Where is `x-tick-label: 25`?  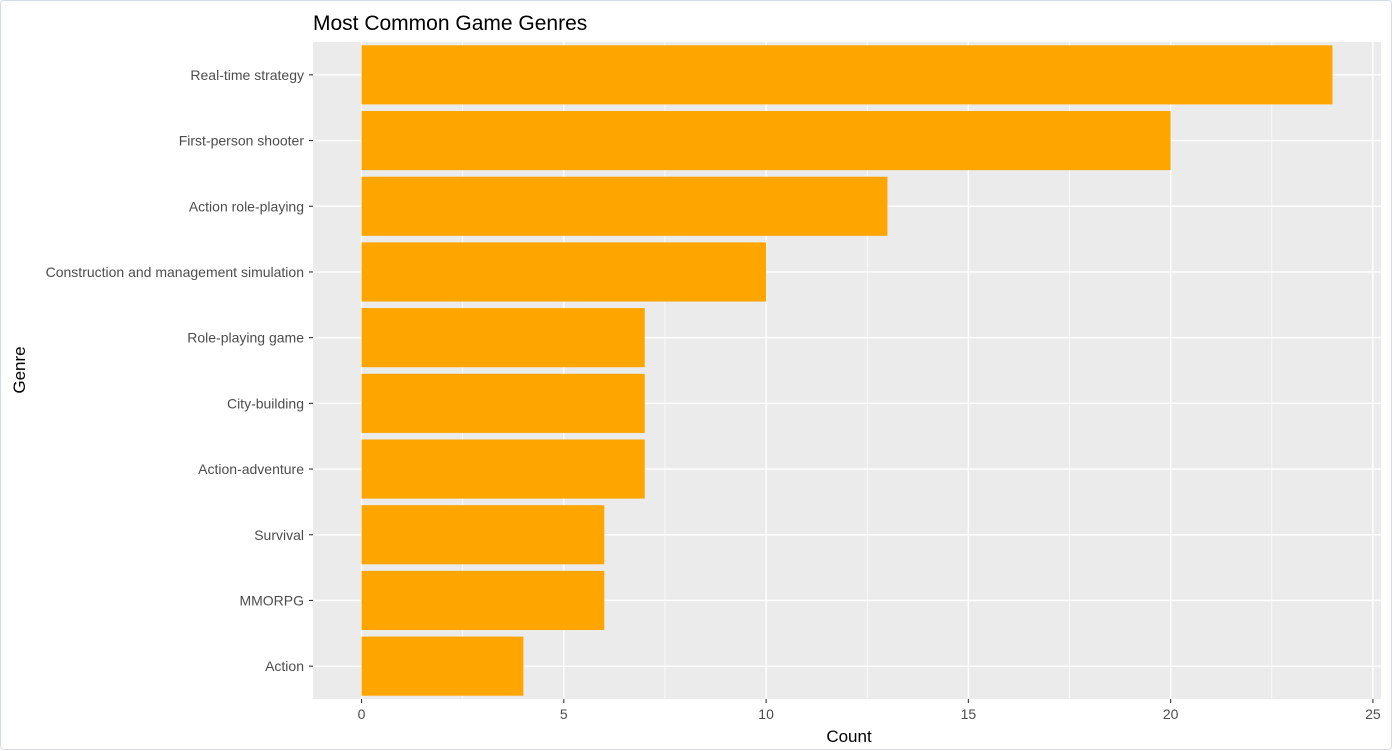
x-tick-label: 25 is located at coordinates (1373, 714).